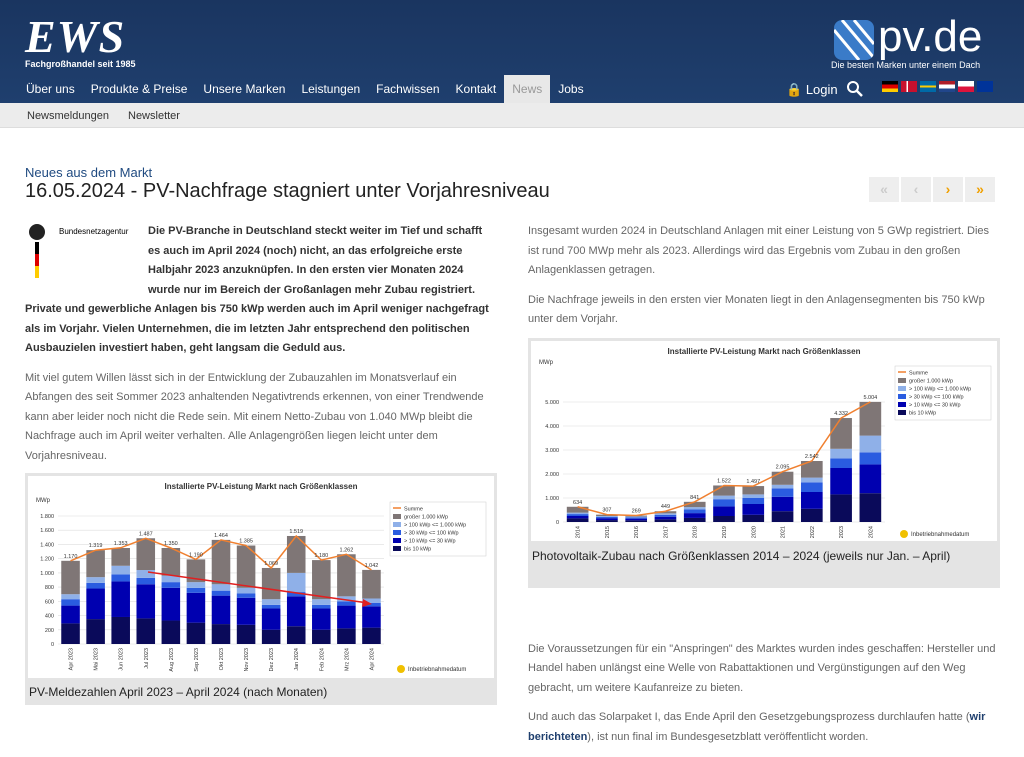 This screenshot has height=757, width=1024. Describe the element at coordinates (68, 116) in the screenshot. I see `sub-nav-item: Newsmeldungen` at that location.